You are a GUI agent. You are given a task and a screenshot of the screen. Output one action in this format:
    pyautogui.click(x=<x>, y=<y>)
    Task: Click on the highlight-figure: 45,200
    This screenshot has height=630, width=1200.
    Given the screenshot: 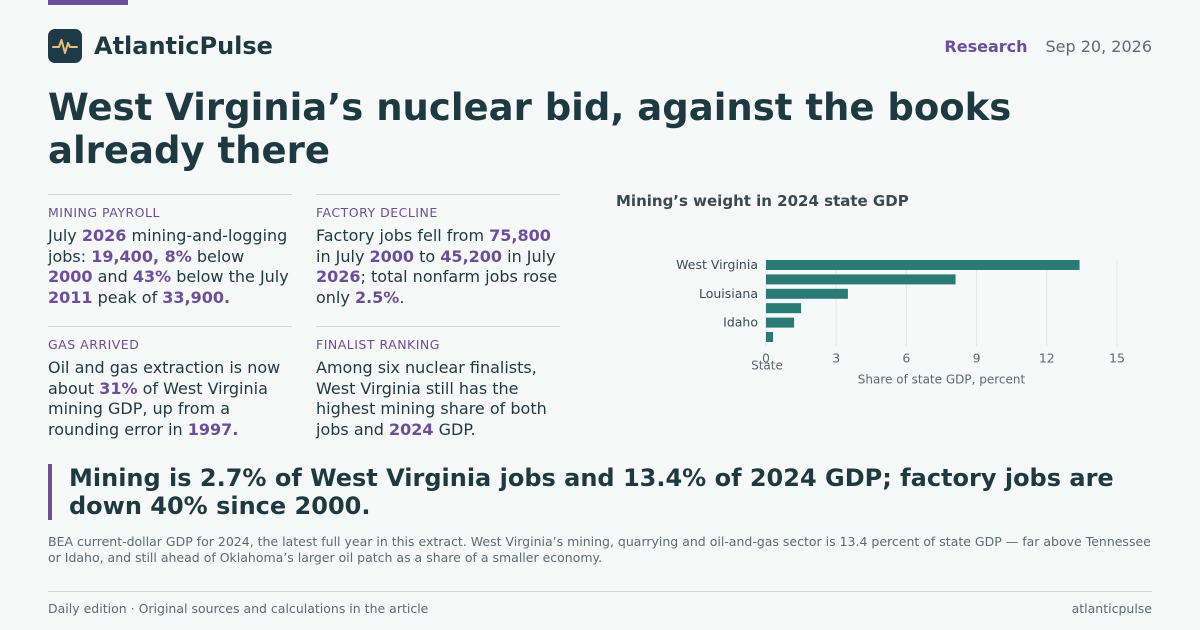 What is the action you would take?
    pyautogui.click(x=471, y=256)
    